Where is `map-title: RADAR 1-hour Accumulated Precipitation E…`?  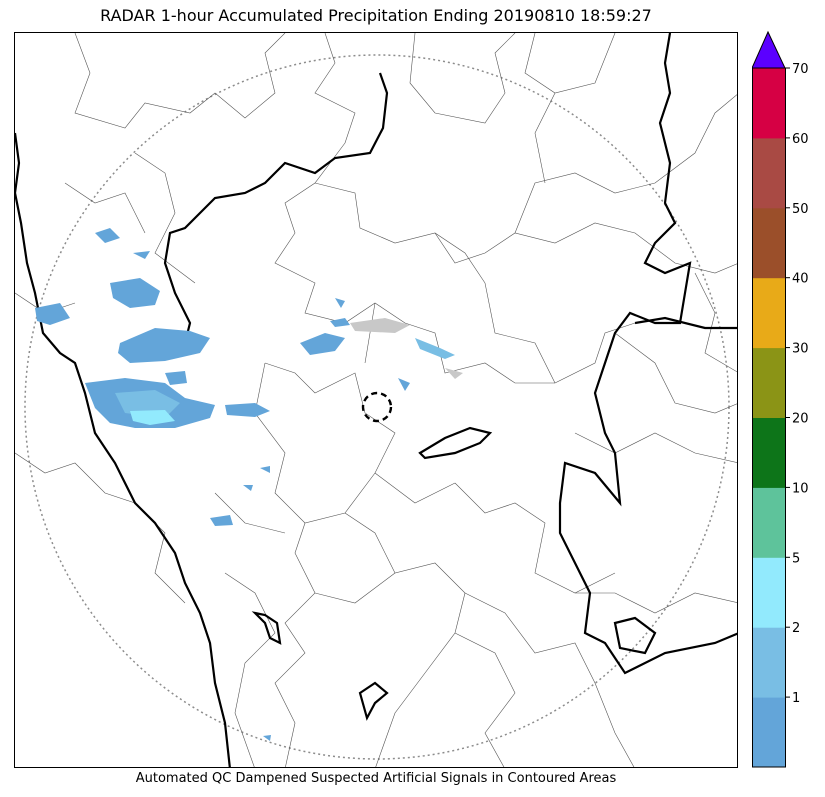 map-title: RADAR 1-hour Accumulated Precipitation E… is located at coordinates (376, 15).